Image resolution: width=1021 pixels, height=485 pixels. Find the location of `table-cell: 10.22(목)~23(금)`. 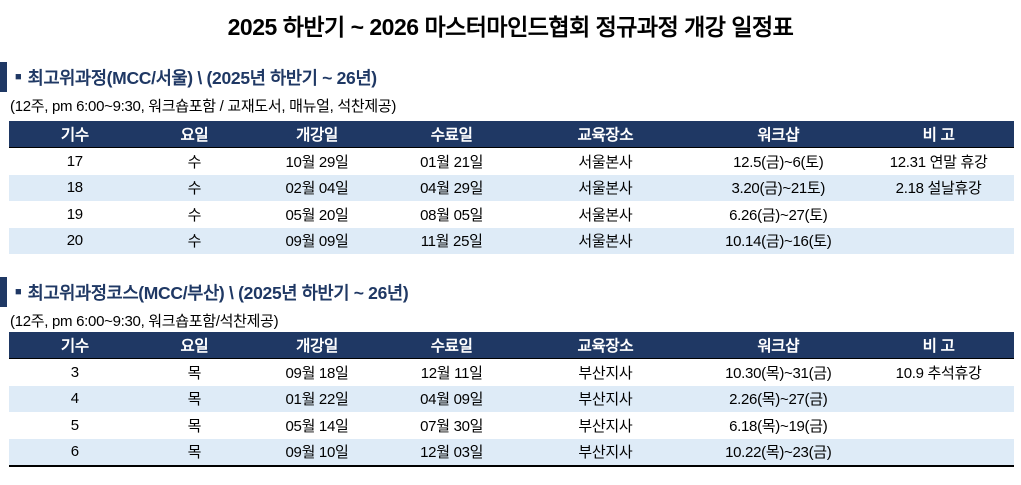

table-cell: 10.22(목)~23(금) is located at coordinates (778, 453).